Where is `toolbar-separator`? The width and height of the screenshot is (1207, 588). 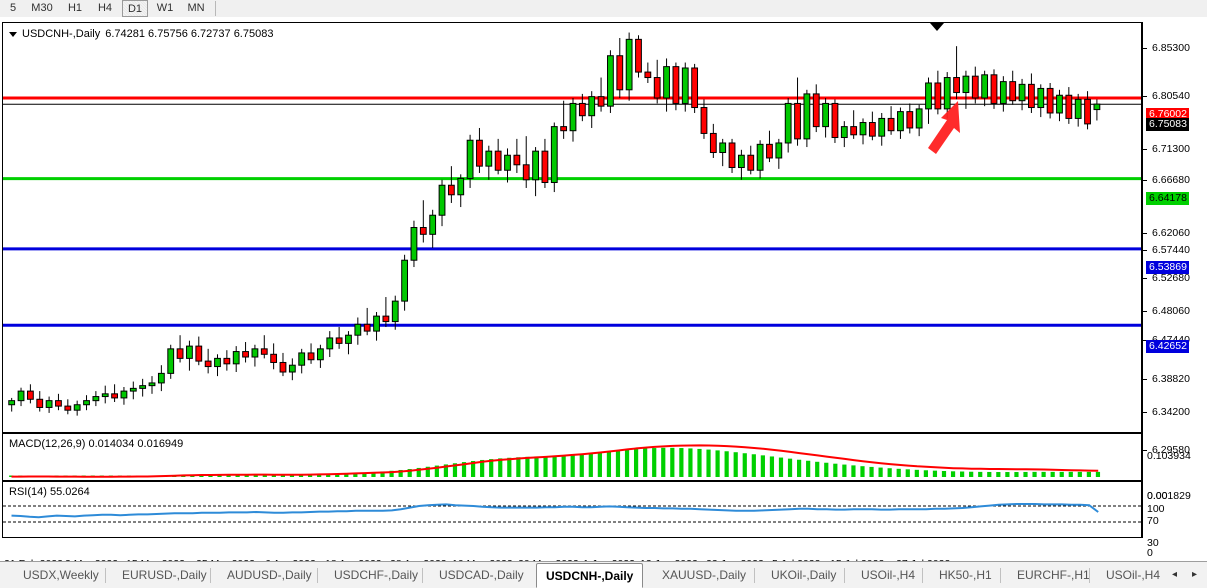
toolbar-separator is located at coordinates (215, 8).